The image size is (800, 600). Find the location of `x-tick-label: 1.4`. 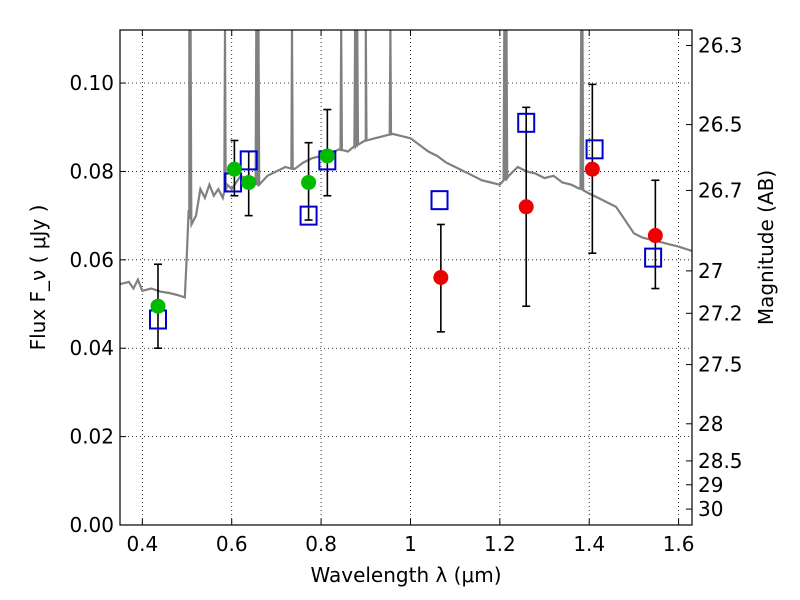

x-tick-label: 1.4 is located at coordinates (589, 544).